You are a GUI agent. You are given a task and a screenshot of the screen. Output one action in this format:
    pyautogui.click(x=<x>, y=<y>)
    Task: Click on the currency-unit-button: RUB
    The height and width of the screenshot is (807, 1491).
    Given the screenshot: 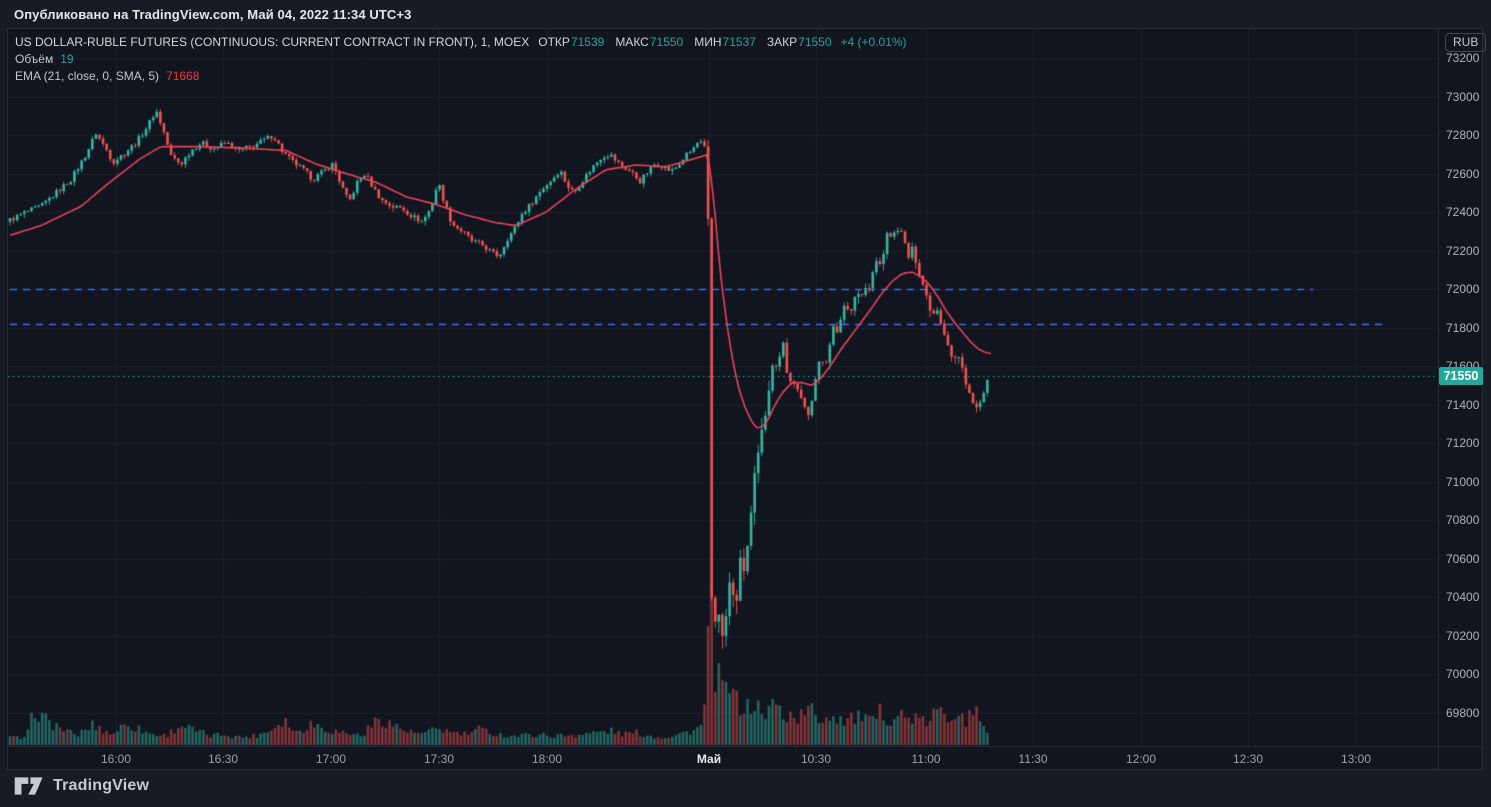 What is the action you would take?
    pyautogui.click(x=1466, y=42)
    